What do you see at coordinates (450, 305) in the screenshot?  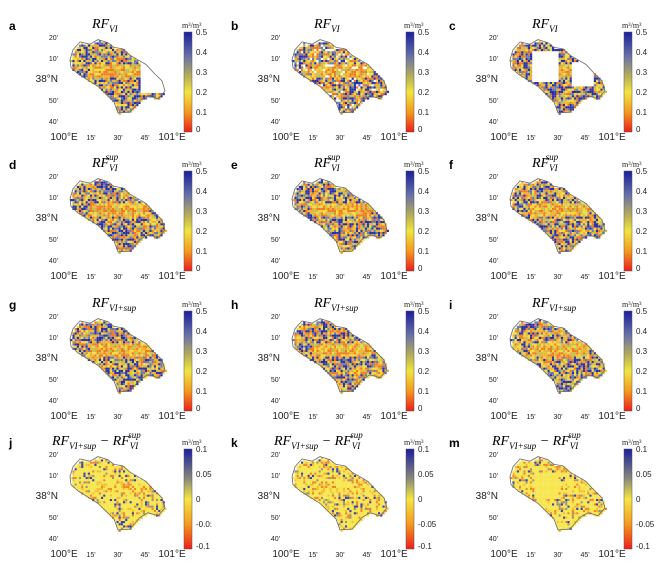 I see `panel-label: i` at bounding box center [450, 305].